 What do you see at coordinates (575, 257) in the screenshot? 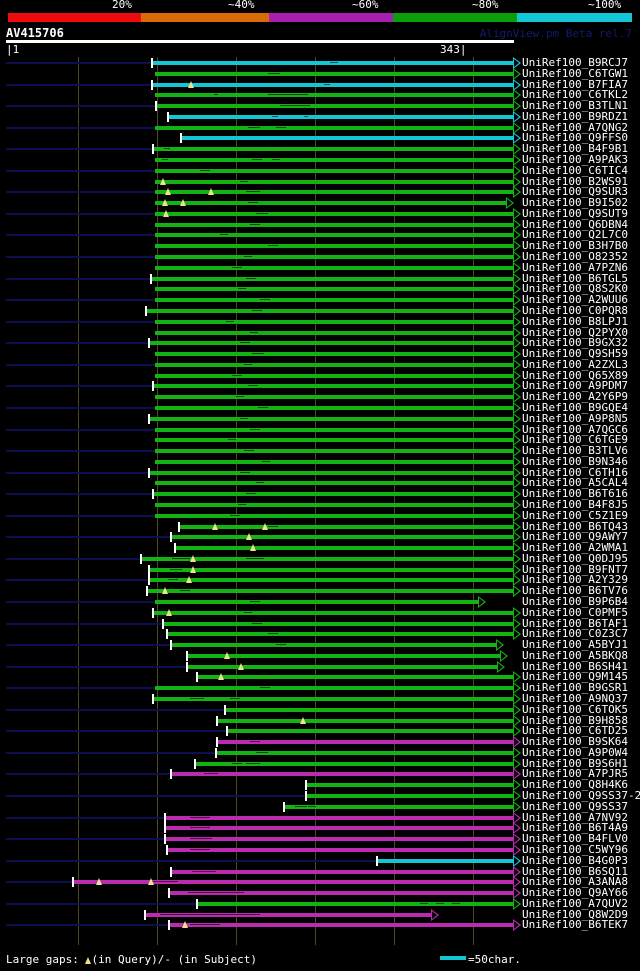
I see `hit-label: UniRef100_O82352` at bounding box center [575, 257].